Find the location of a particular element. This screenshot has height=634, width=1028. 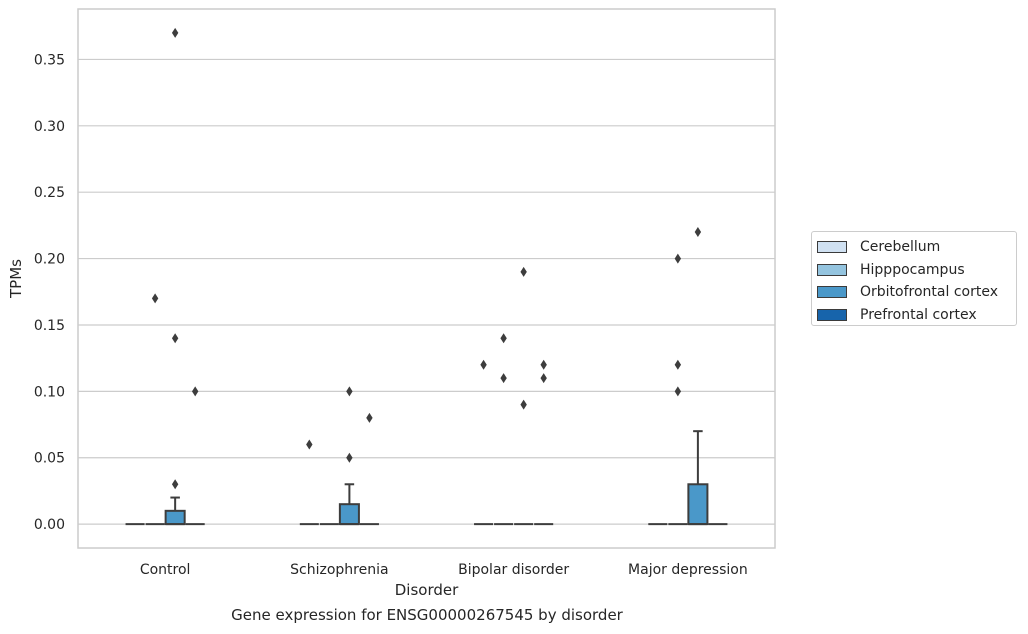

legend-label-prefrontal: Prefrontal cortex is located at coordinates (918, 314).